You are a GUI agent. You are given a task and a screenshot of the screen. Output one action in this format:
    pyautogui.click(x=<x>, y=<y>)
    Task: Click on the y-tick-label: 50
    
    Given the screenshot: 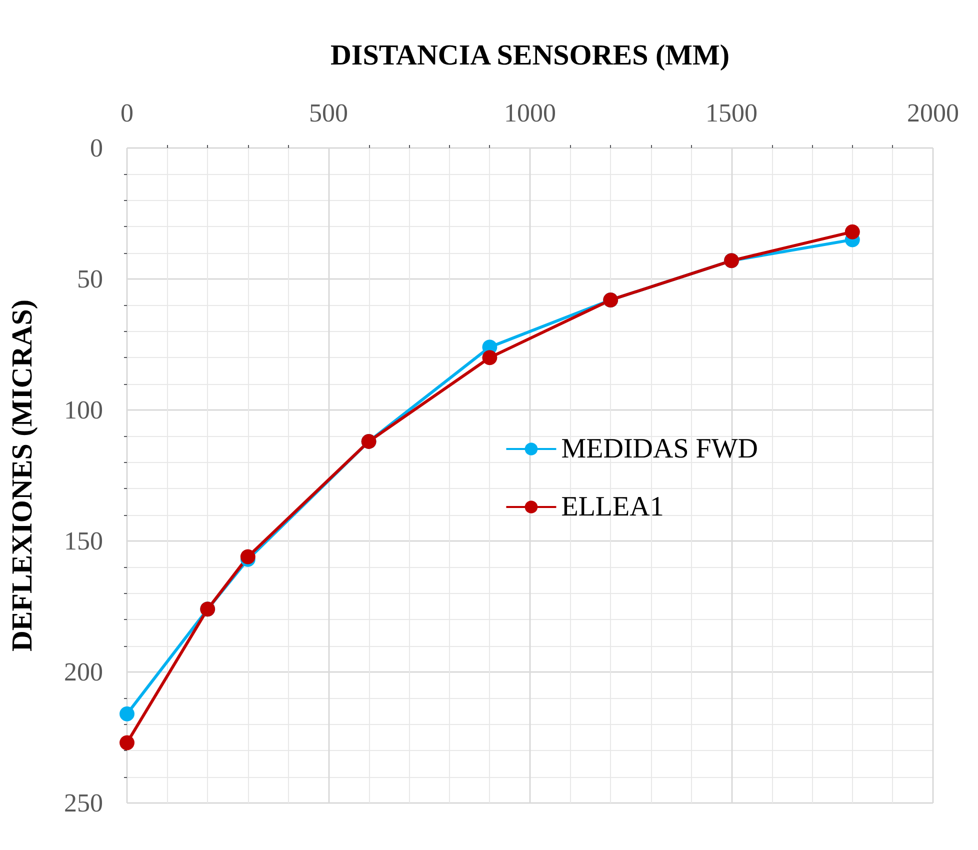 What is the action you would take?
    pyautogui.click(x=90, y=279)
    